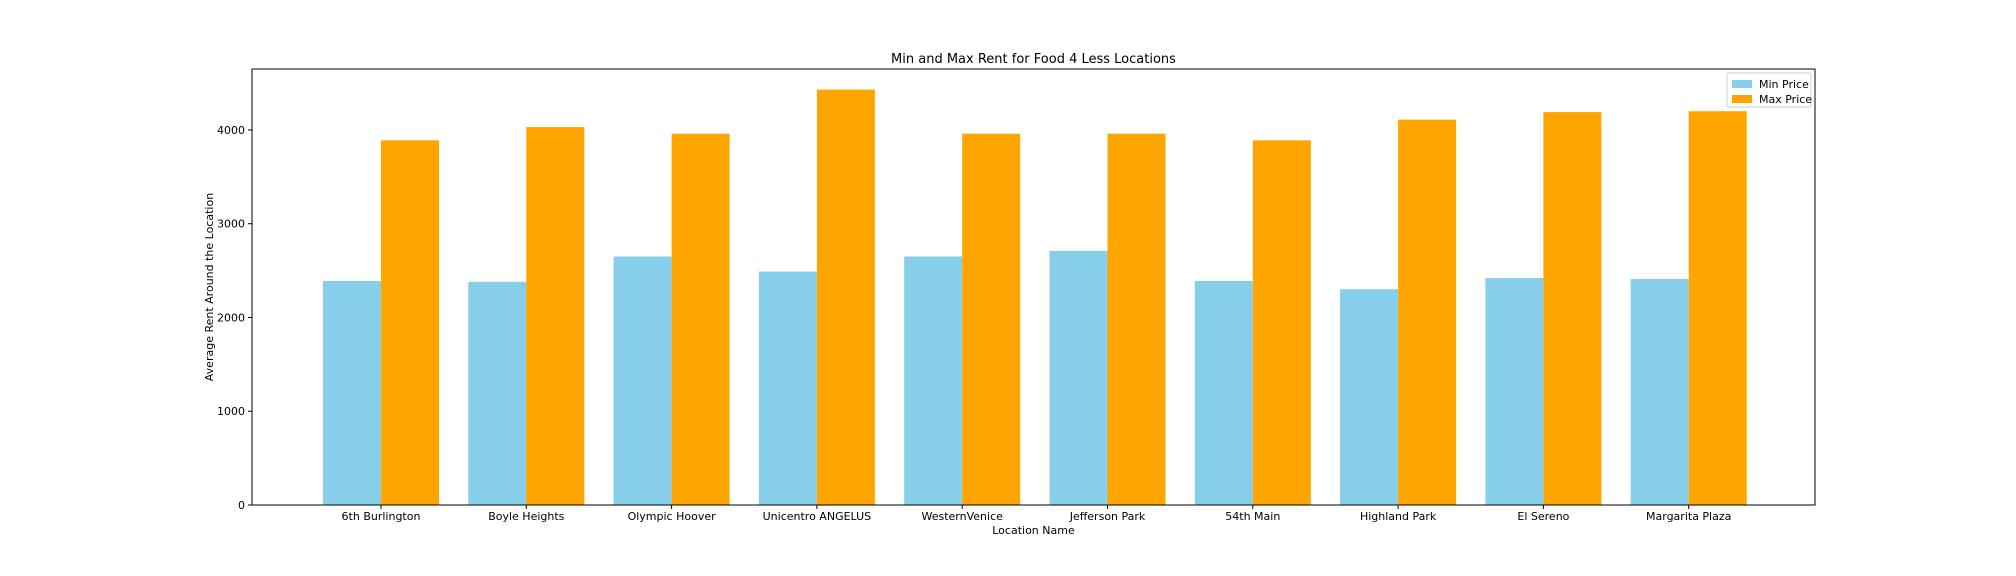 The height and width of the screenshot is (576, 2016). Describe the element at coordinates (231, 317) in the screenshot. I see `y-tick-label: 2000` at that location.